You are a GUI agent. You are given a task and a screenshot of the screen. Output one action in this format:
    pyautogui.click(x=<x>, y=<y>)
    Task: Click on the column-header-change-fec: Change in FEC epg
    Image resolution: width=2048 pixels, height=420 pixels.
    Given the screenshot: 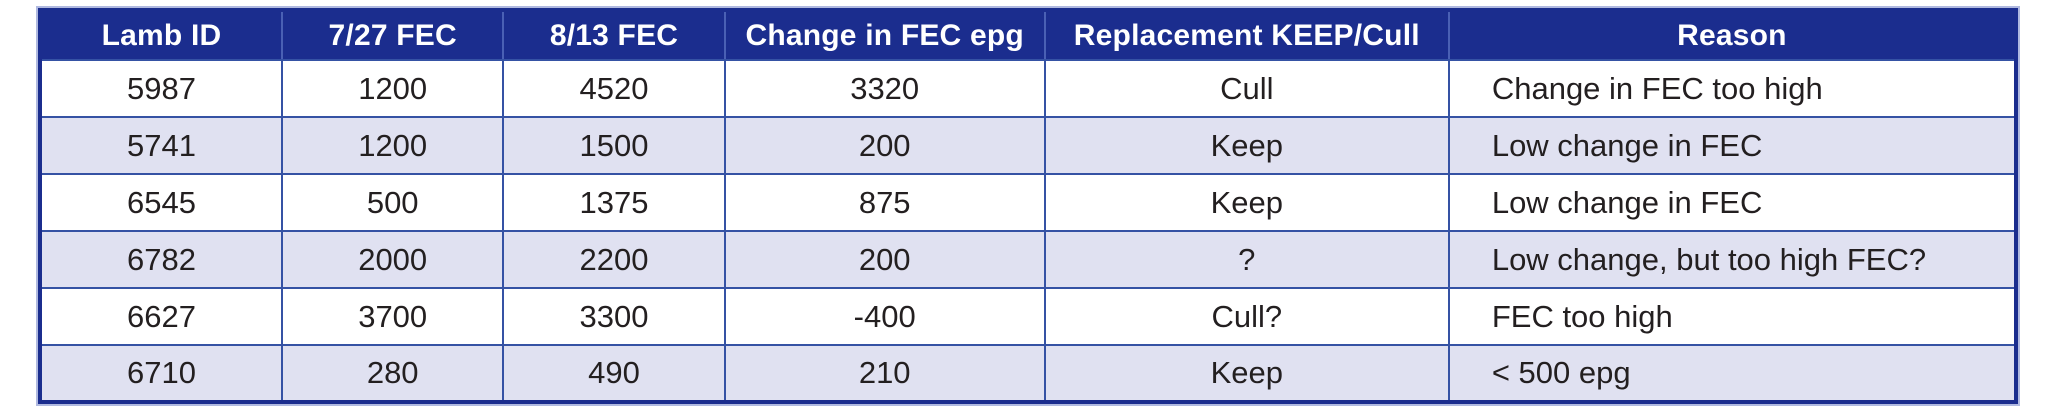 What is the action you would take?
    pyautogui.click(x=884, y=35)
    